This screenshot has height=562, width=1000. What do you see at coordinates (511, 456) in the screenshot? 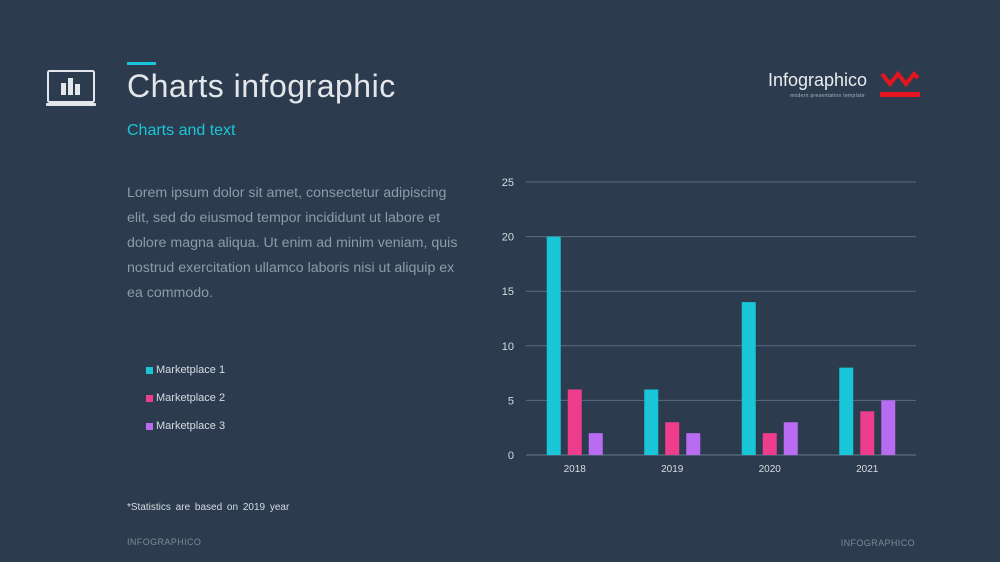
I see `y-tick-label: 0` at bounding box center [511, 456].